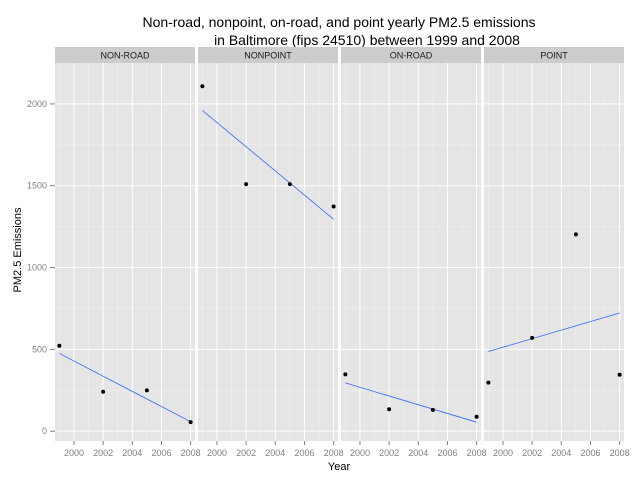 This screenshot has width=640, height=480. I want to click on y-tick-label: 1500, so click(37, 186).